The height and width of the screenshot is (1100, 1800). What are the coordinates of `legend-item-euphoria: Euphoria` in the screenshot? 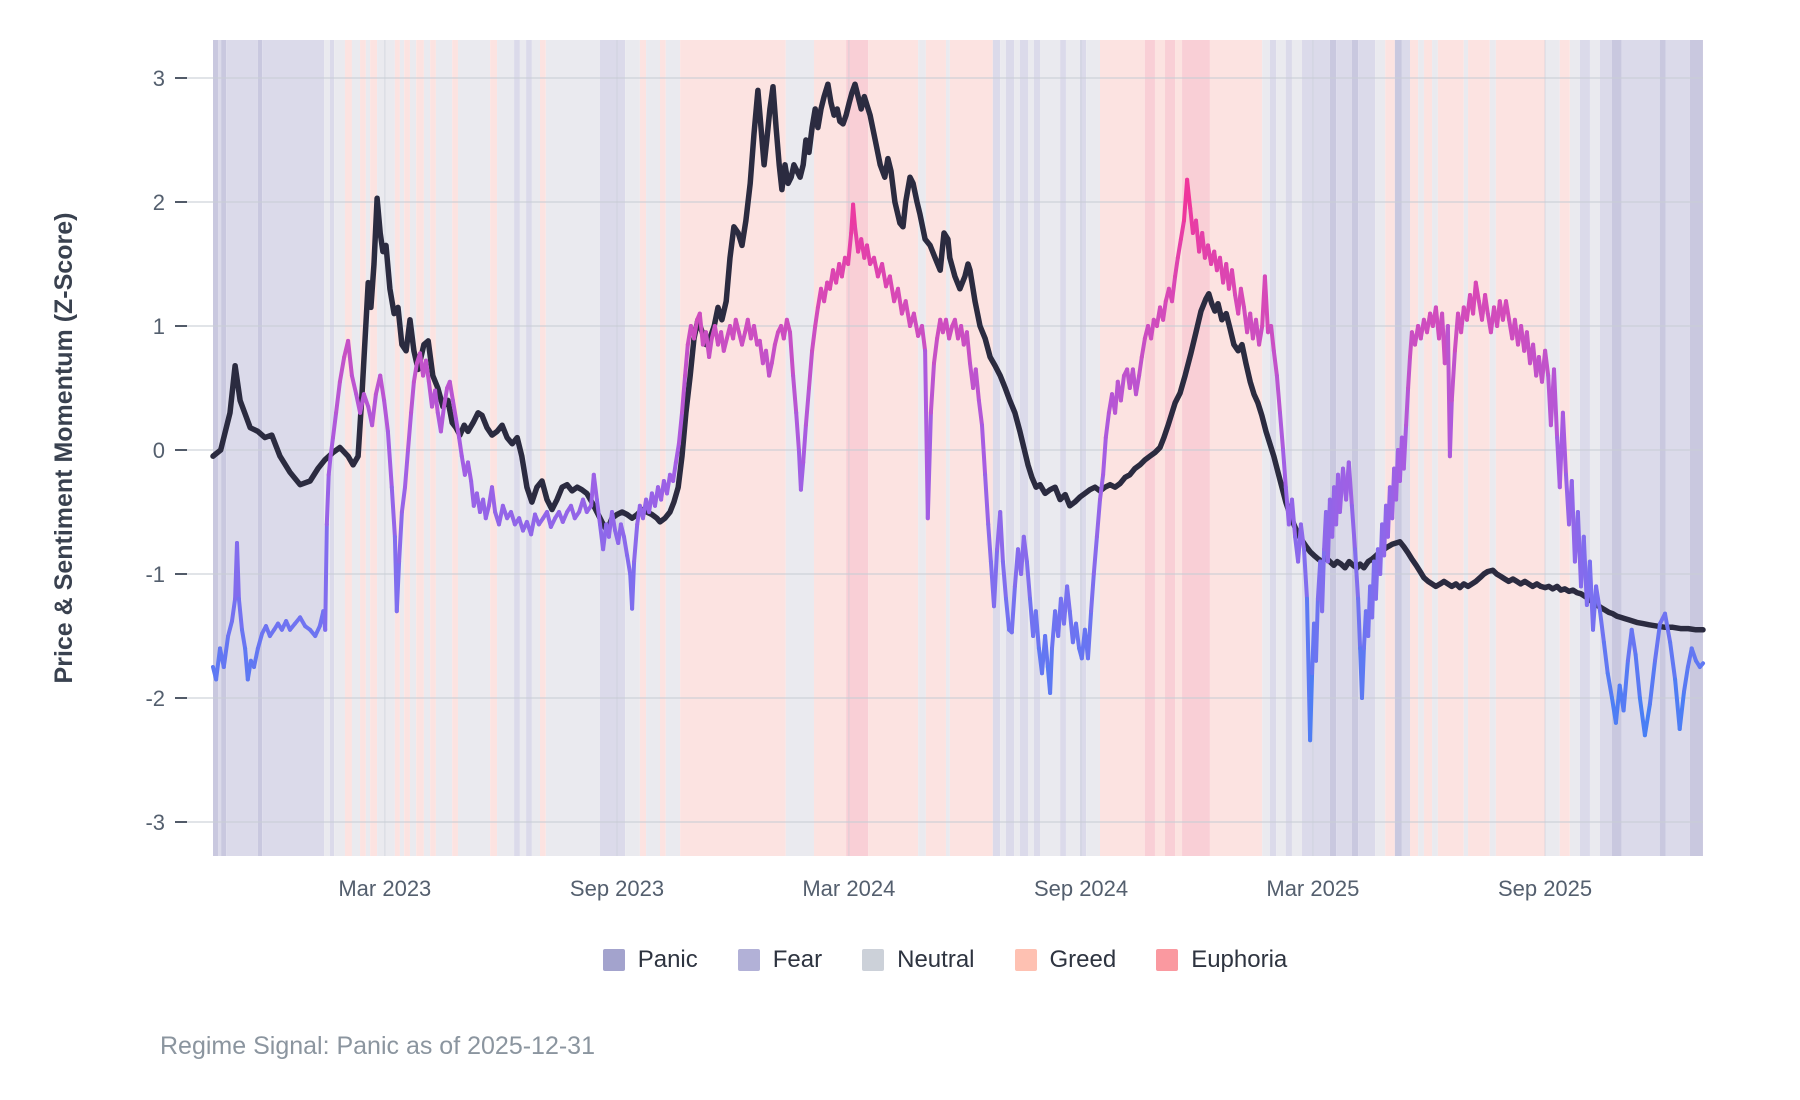 It's located at (1221, 960).